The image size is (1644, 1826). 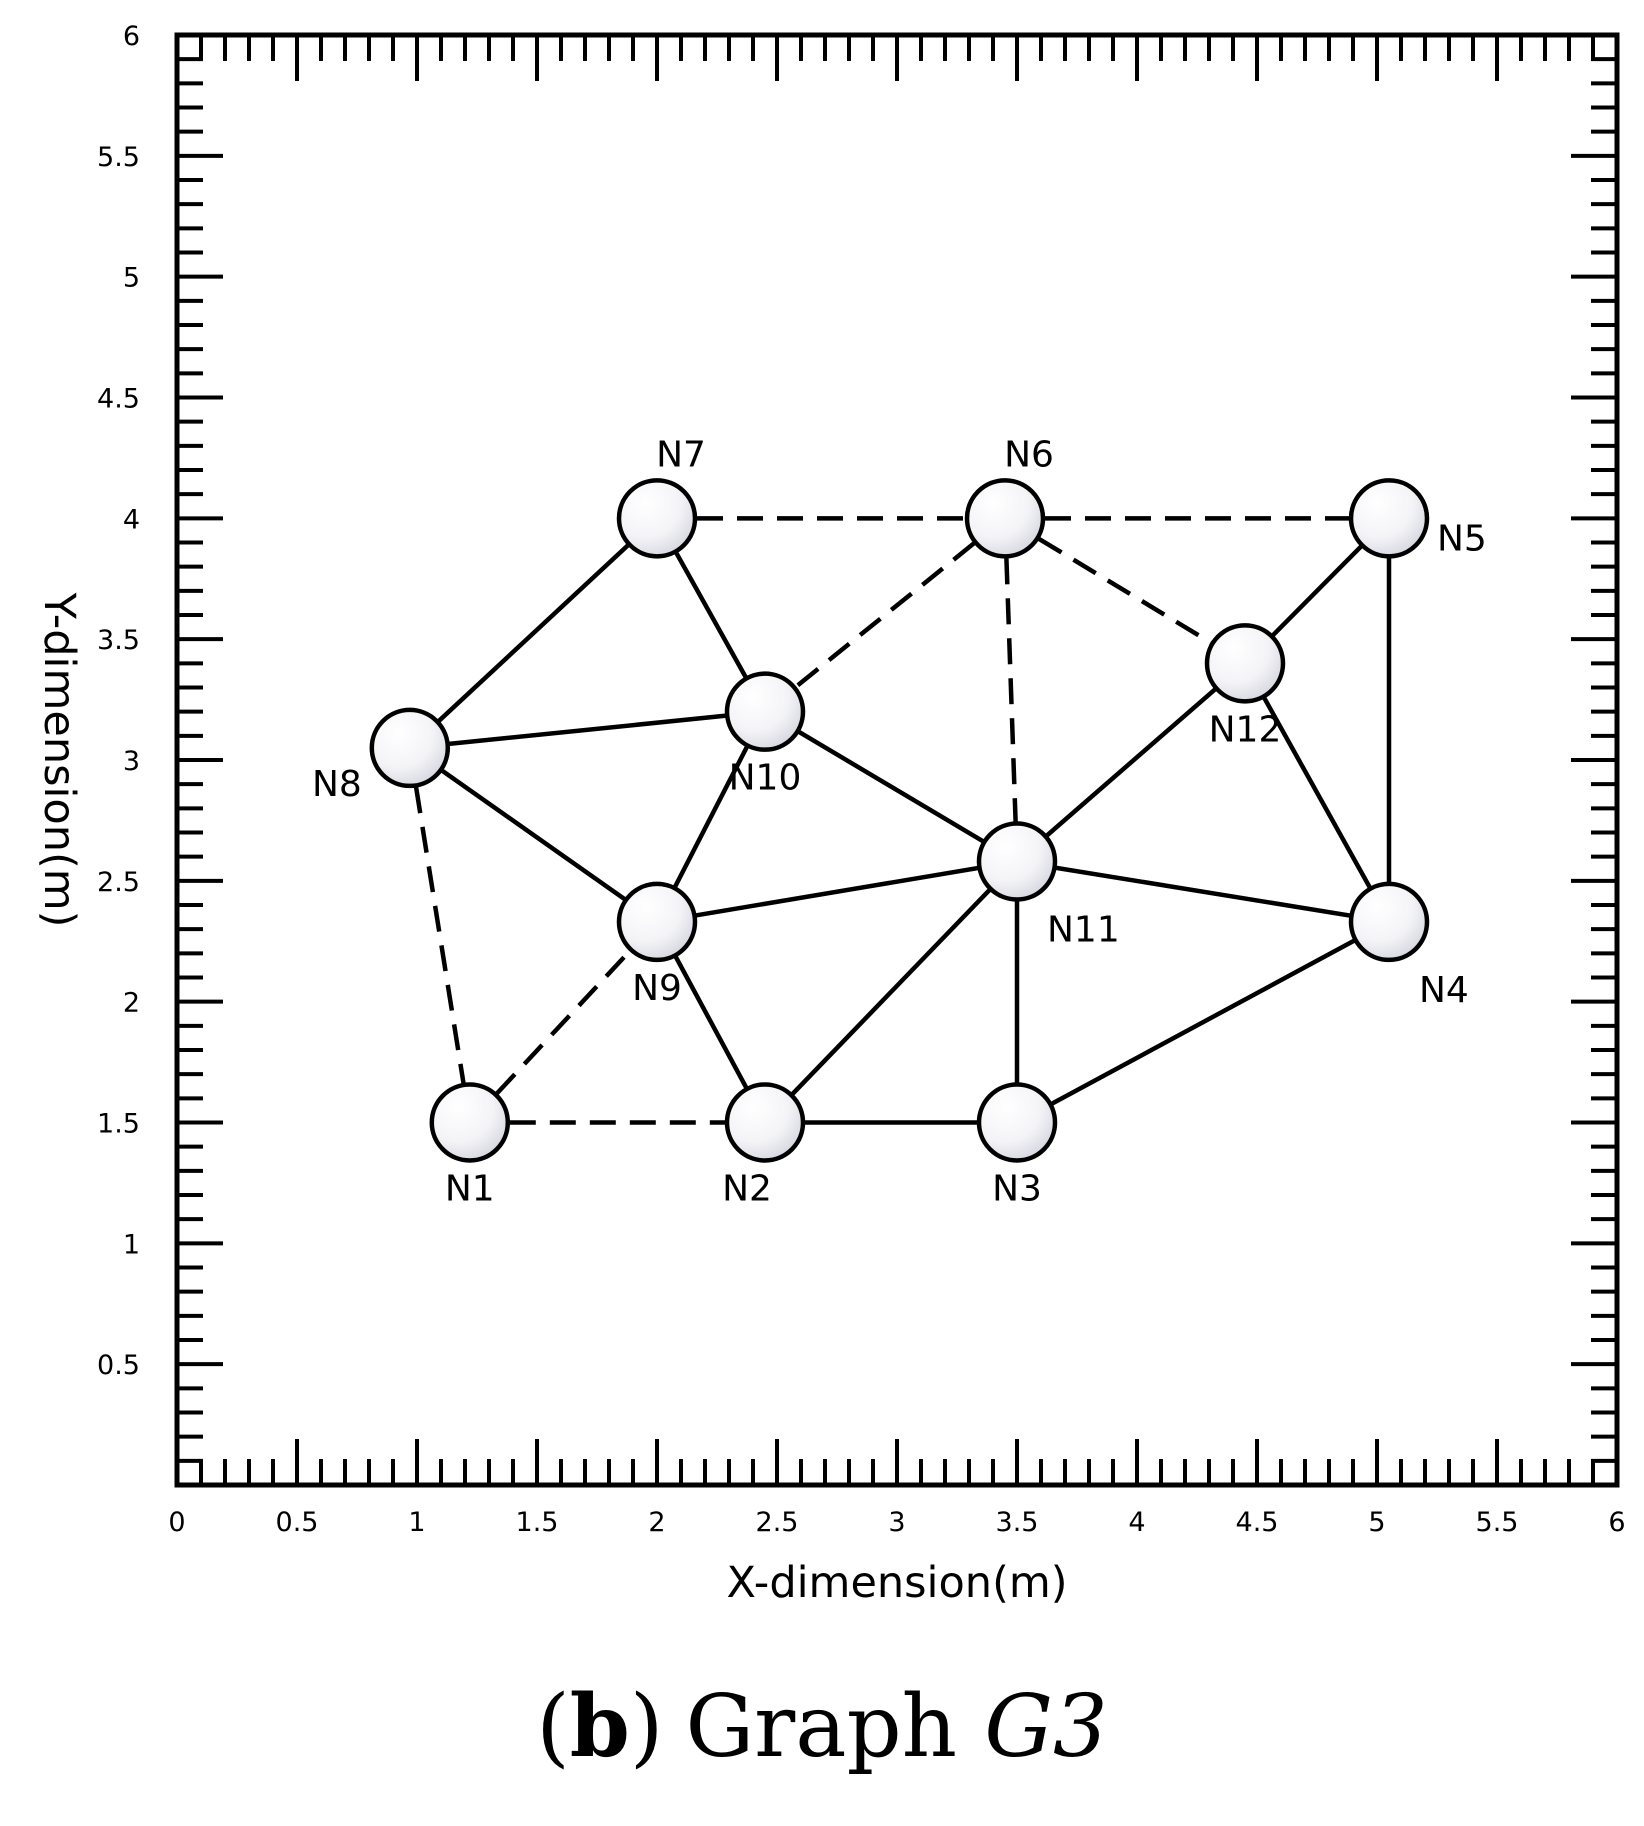 What do you see at coordinates (657, 988) in the screenshot?
I see `node-label-n9: N9` at bounding box center [657, 988].